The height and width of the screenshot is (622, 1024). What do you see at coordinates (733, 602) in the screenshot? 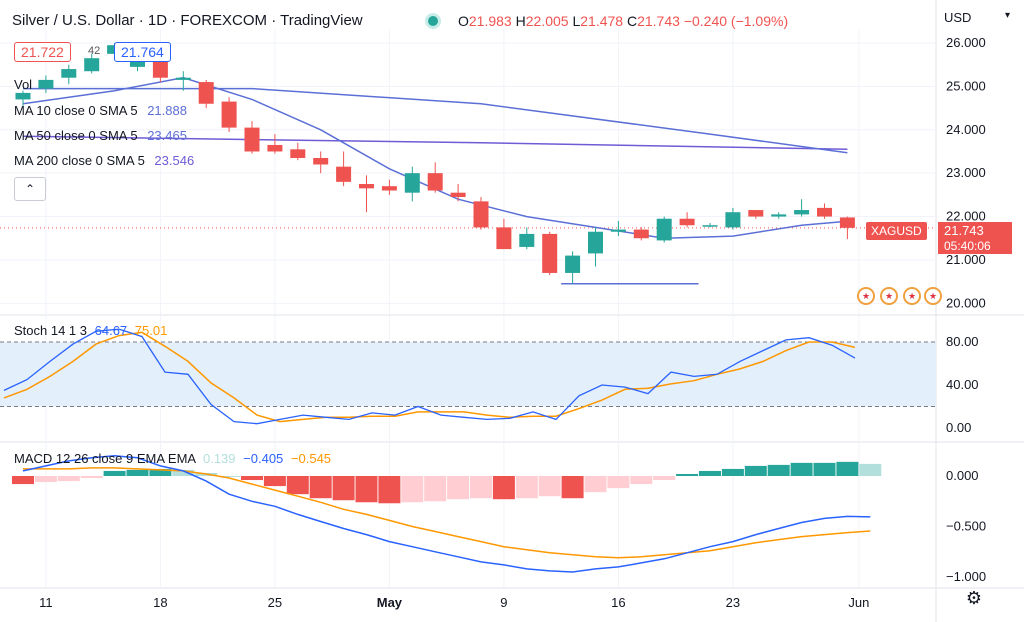
I see `time-tick-label: 23` at bounding box center [733, 602].